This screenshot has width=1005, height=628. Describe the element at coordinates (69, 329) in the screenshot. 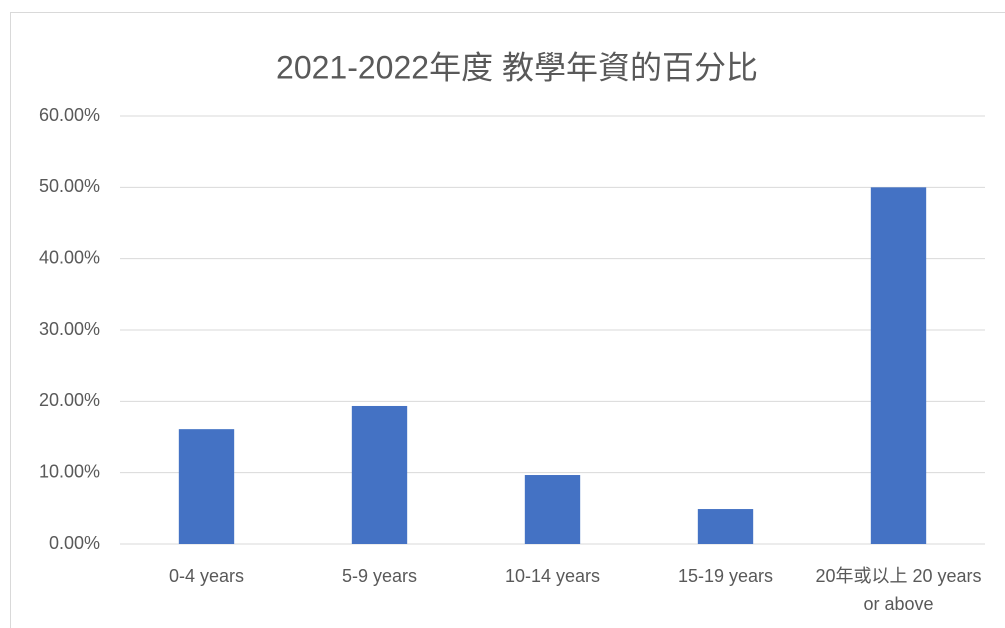

I see `y-tick-label: 30.00%` at that location.